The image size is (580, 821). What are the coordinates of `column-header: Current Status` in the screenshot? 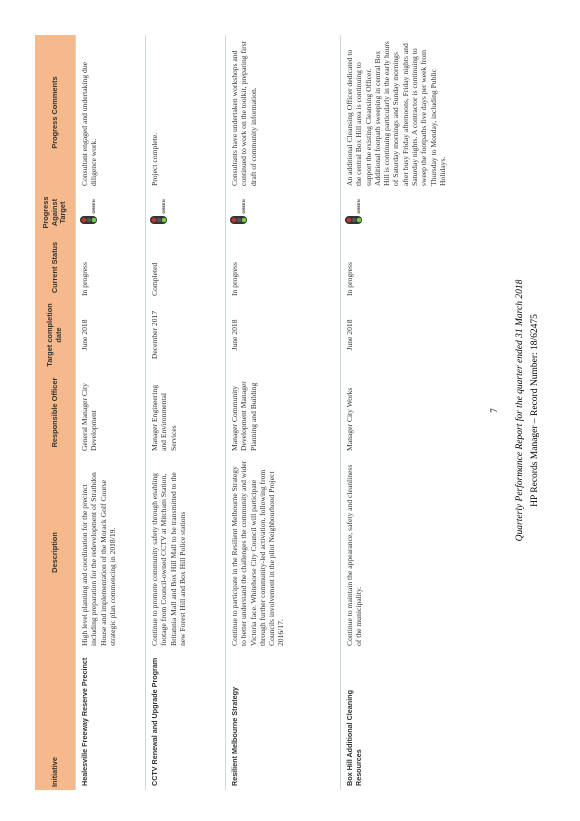 It's located at (55, 267).